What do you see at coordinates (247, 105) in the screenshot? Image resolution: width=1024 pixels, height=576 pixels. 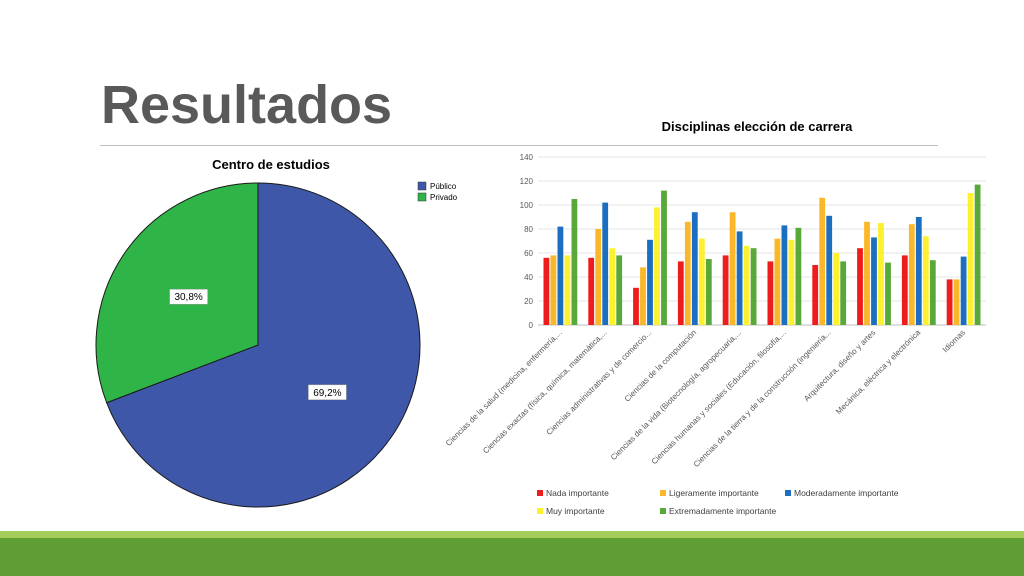 I see `slide-title: Resultados` at bounding box center [247, 105].